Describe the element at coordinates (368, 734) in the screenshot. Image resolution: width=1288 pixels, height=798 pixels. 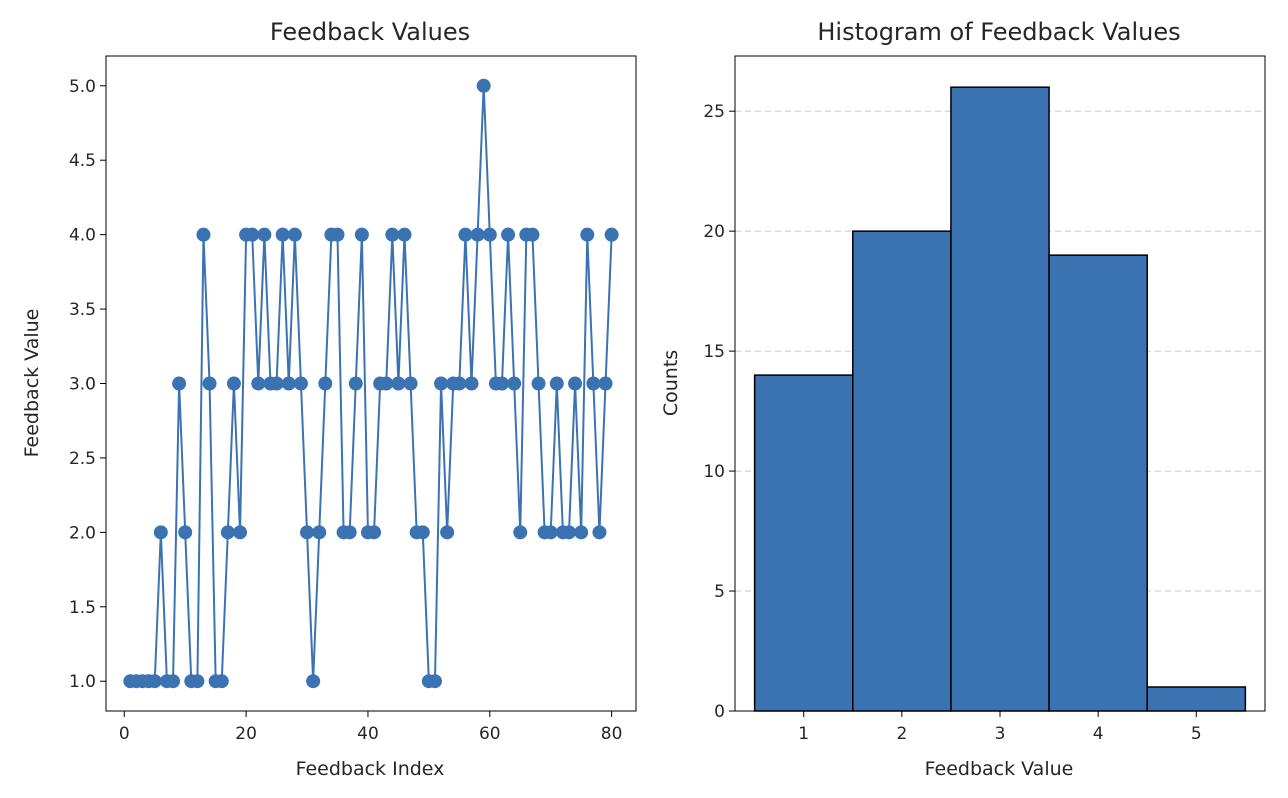
I see `line-chart-x-tick-label: 40` at that location.